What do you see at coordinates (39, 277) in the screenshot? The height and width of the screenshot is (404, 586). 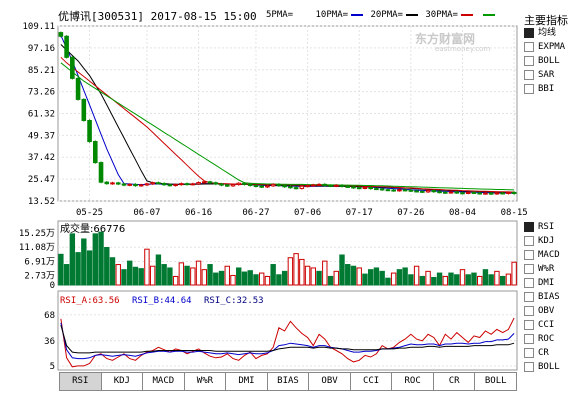 I see `volume-ytick-label: 2.73万` at bounding box center [39, 277].